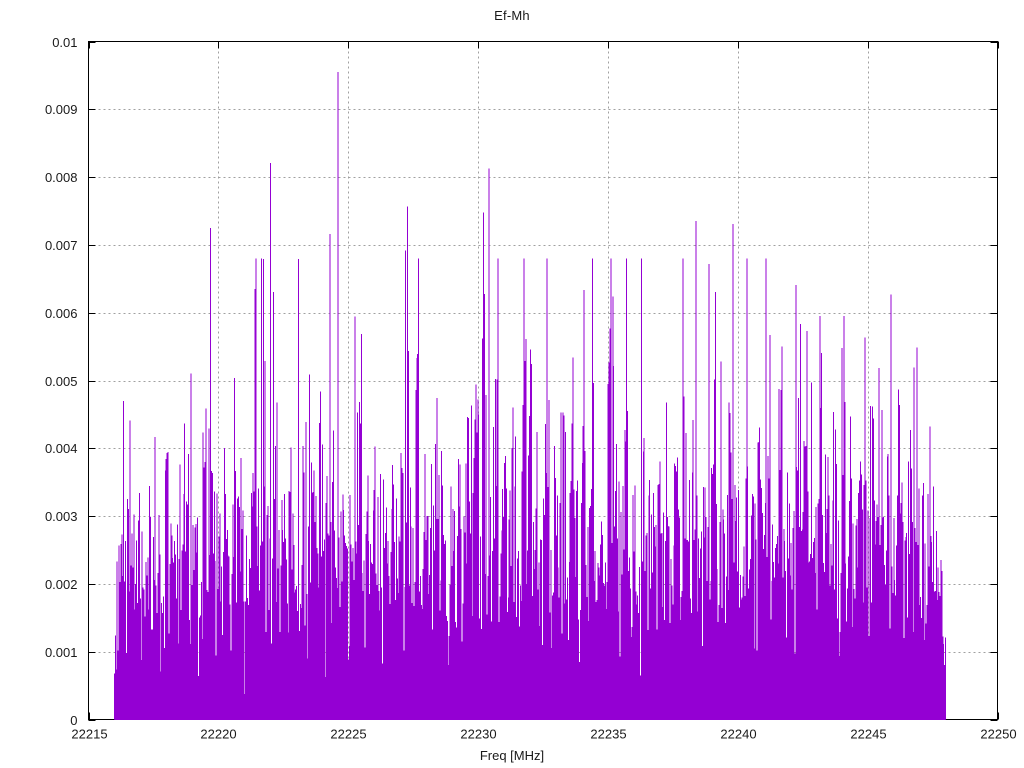  I want to click on svg-text: 22235, so click(608, 734).